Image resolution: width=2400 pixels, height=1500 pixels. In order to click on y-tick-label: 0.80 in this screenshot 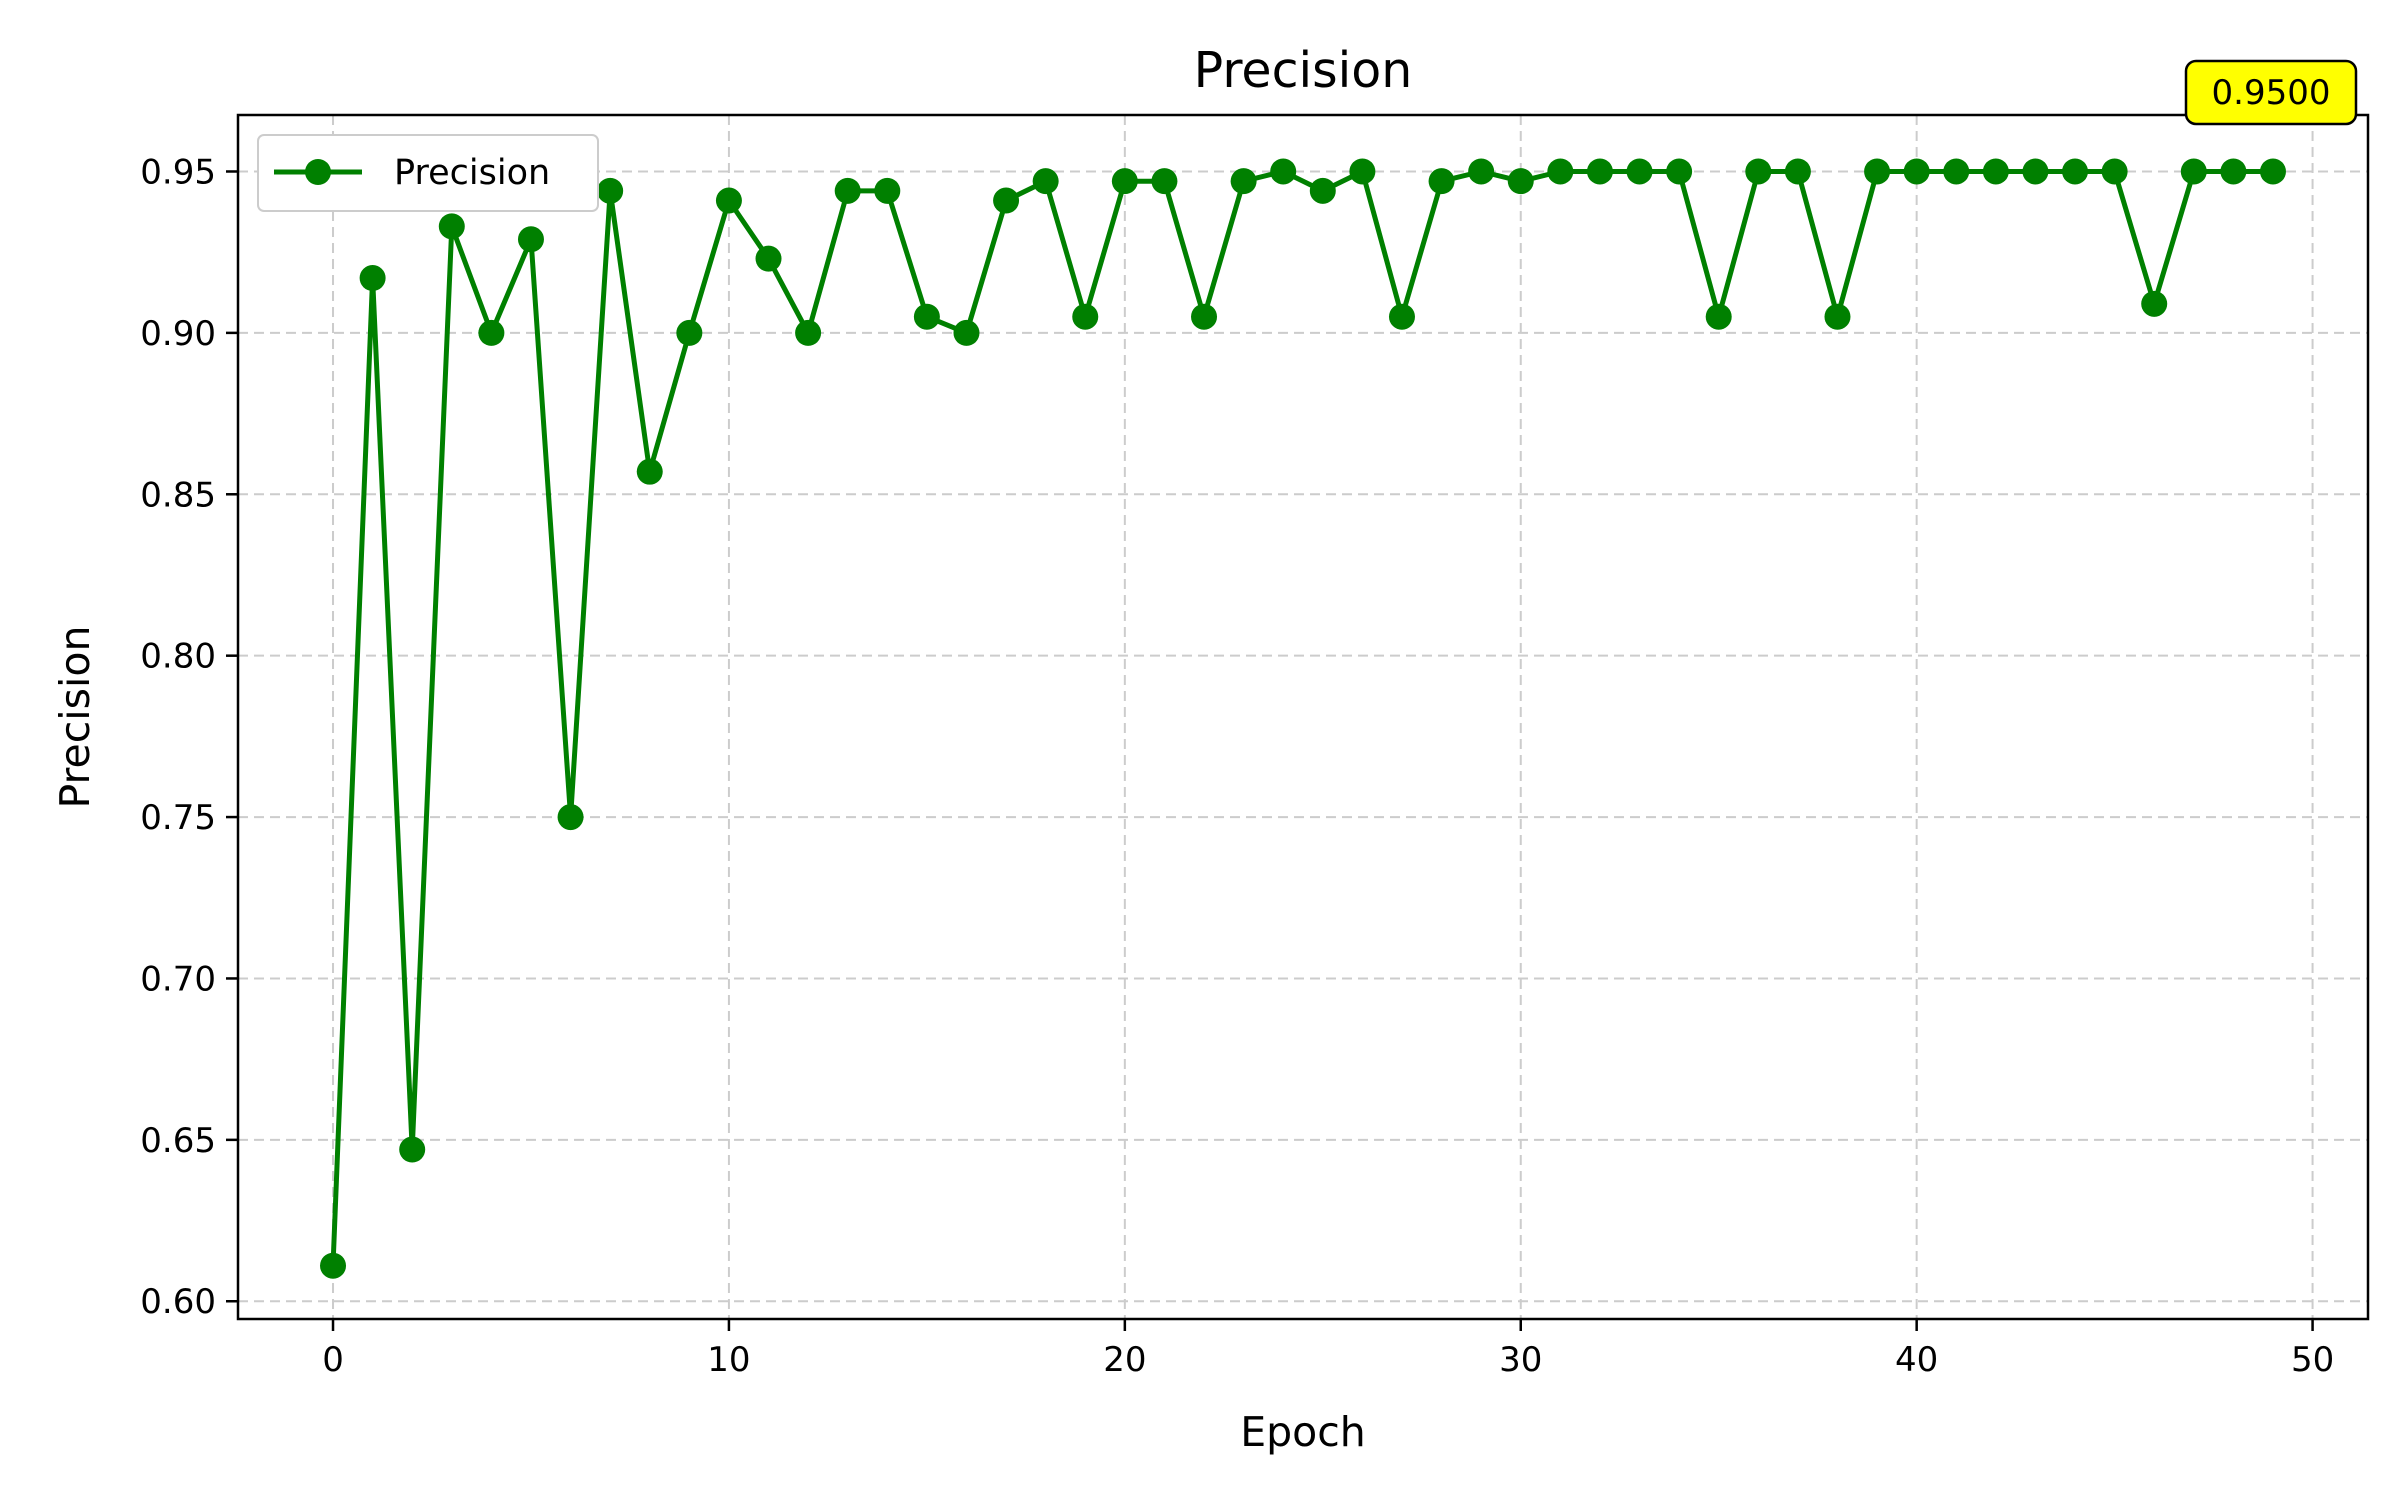, I will do `click(178, 657)`.